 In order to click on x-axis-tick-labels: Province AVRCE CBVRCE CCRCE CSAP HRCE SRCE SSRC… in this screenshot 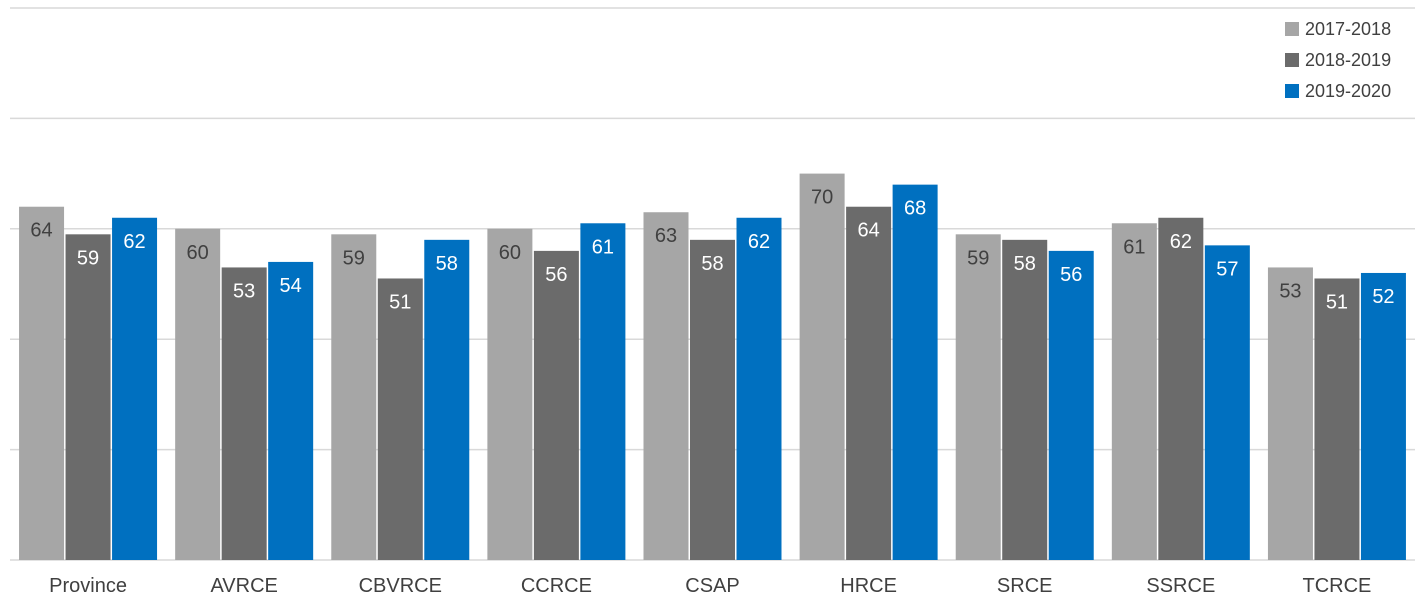, I will do `click(710, 586)`.